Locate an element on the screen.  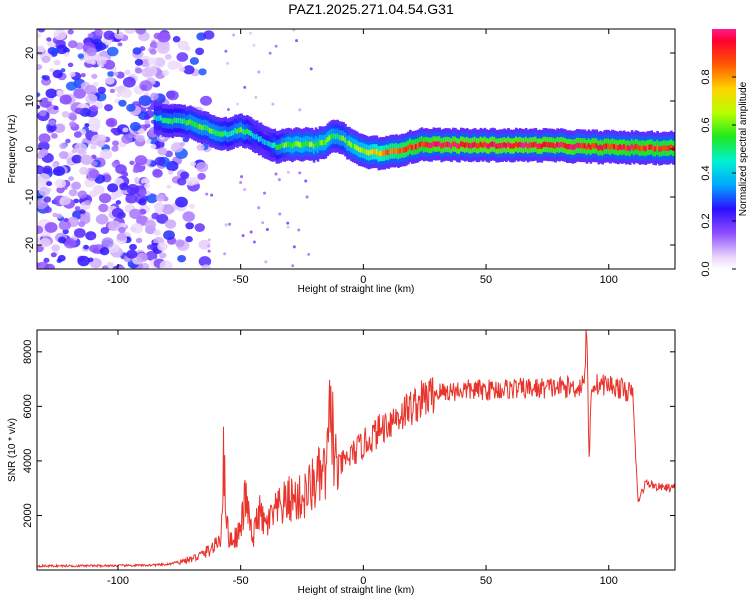
y-tick-label: 6000 is located at coordinates (28, 406).